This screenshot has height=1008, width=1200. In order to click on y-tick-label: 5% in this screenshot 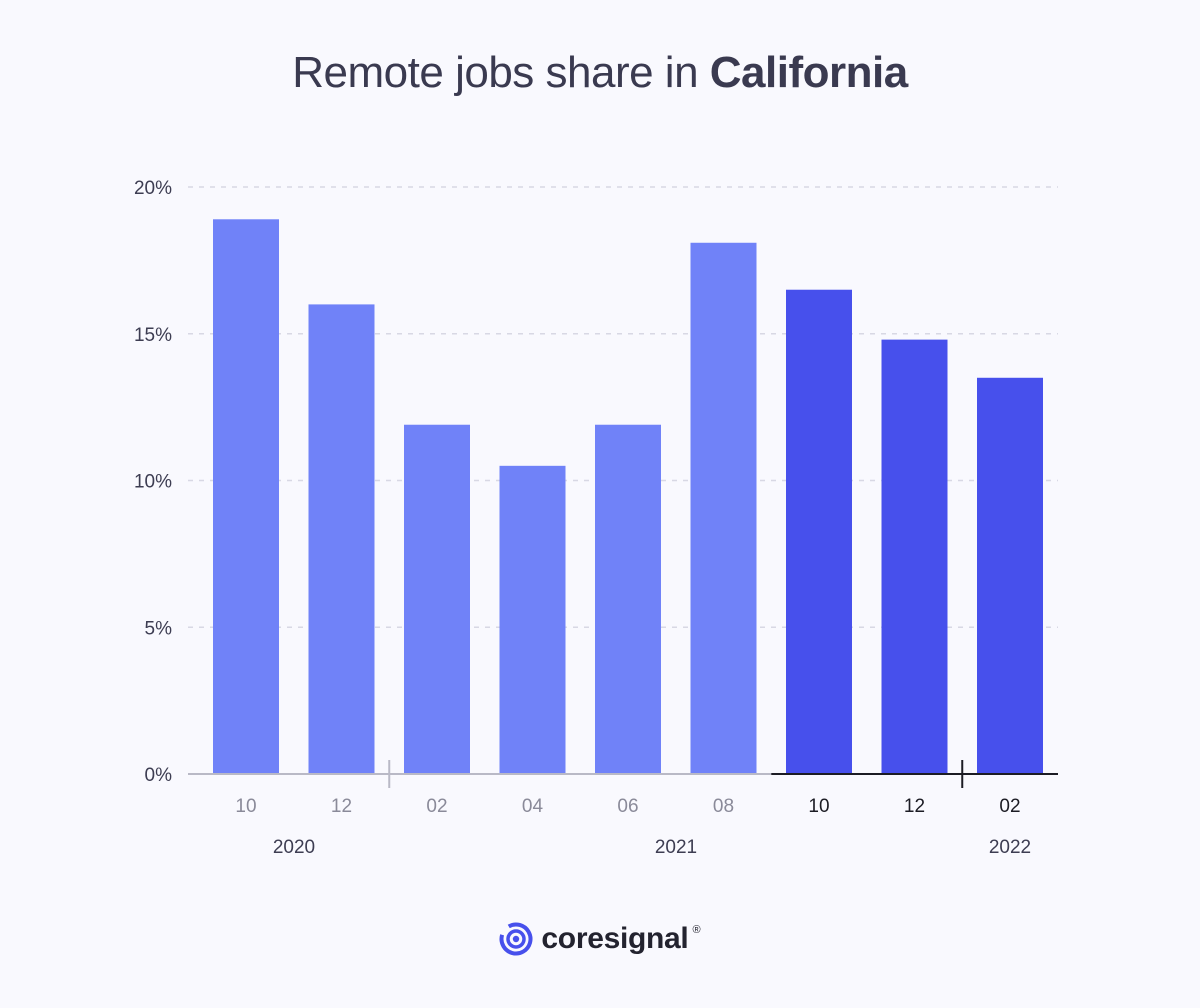, I will do `click(159, 628)`.